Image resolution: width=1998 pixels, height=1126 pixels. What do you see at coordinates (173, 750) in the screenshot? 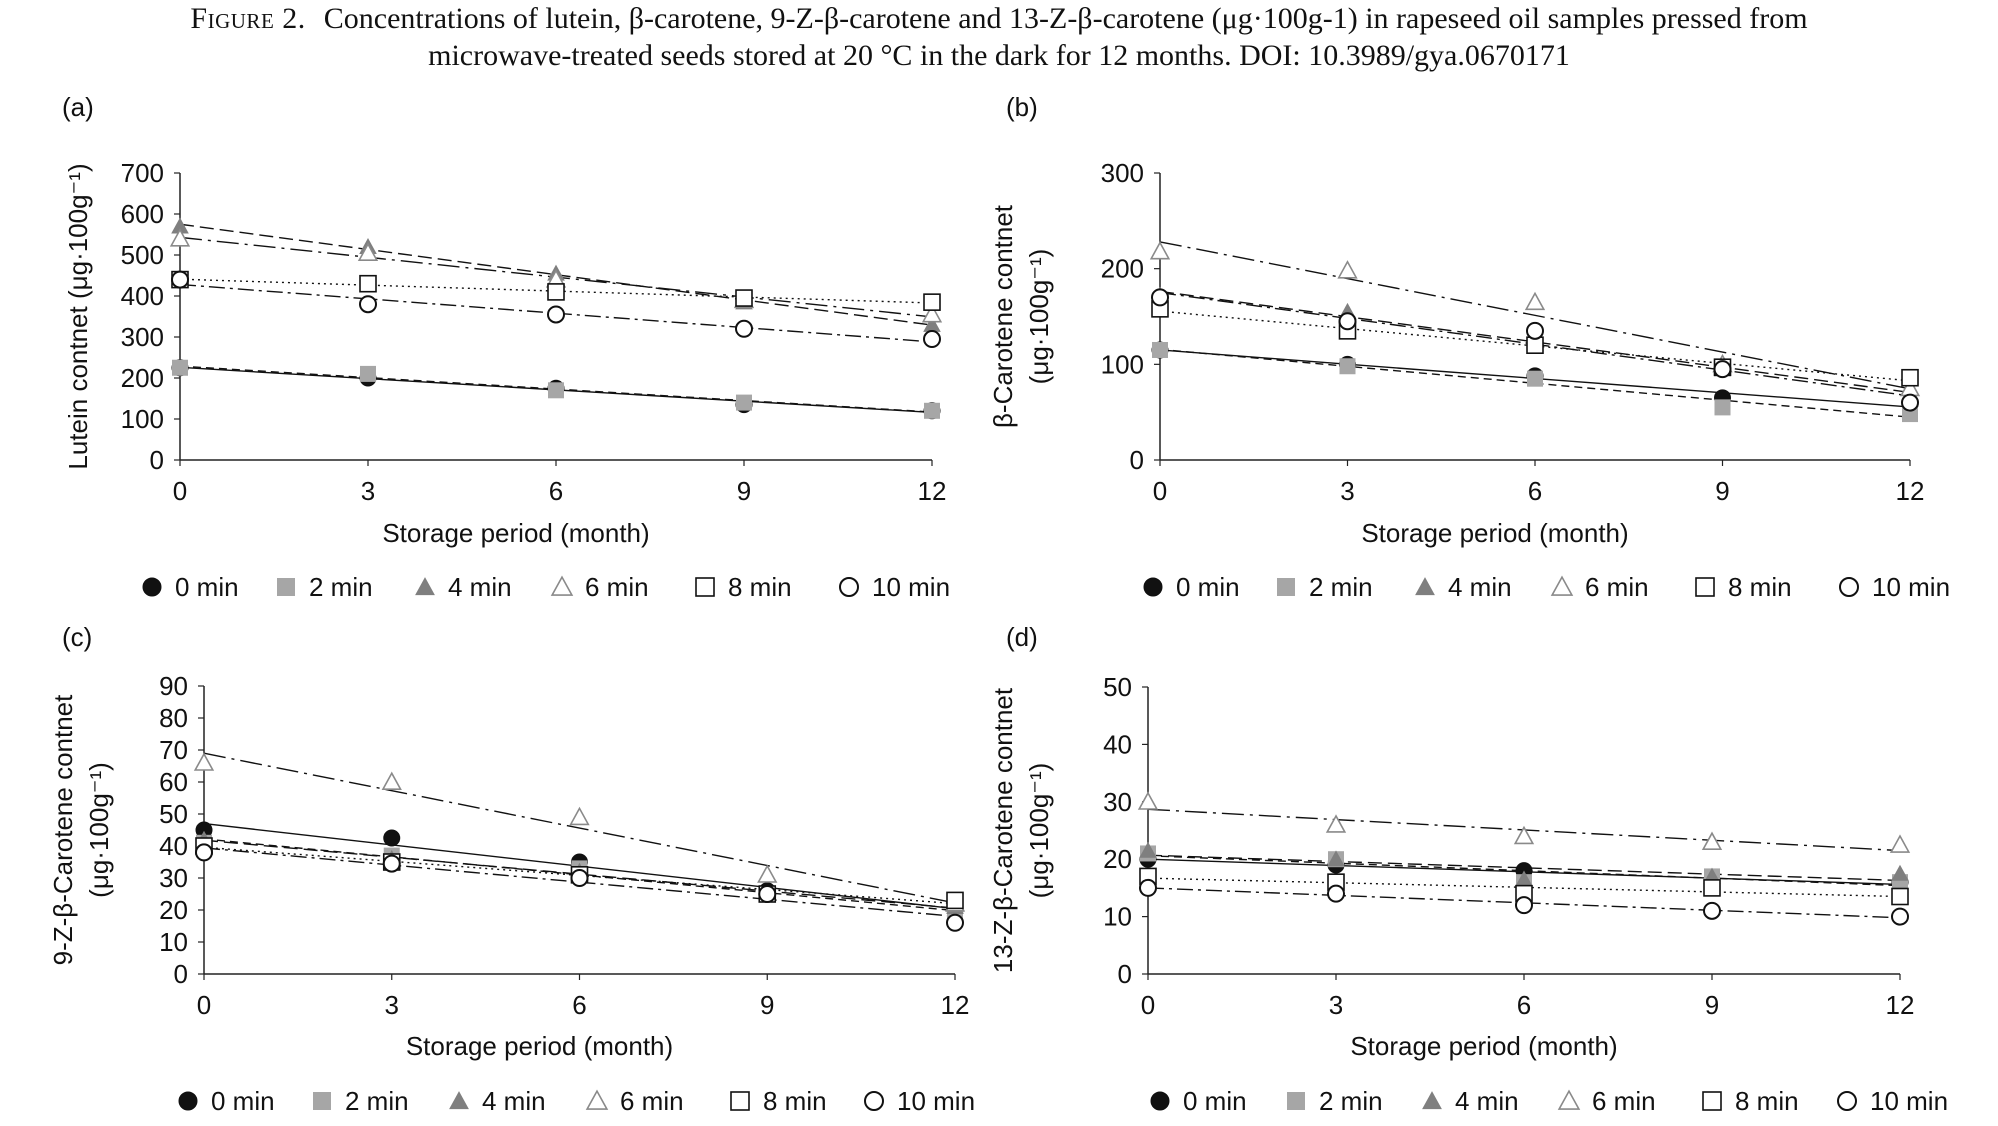
I see `y-tick-label: 70` at bounding box center [173, 750].